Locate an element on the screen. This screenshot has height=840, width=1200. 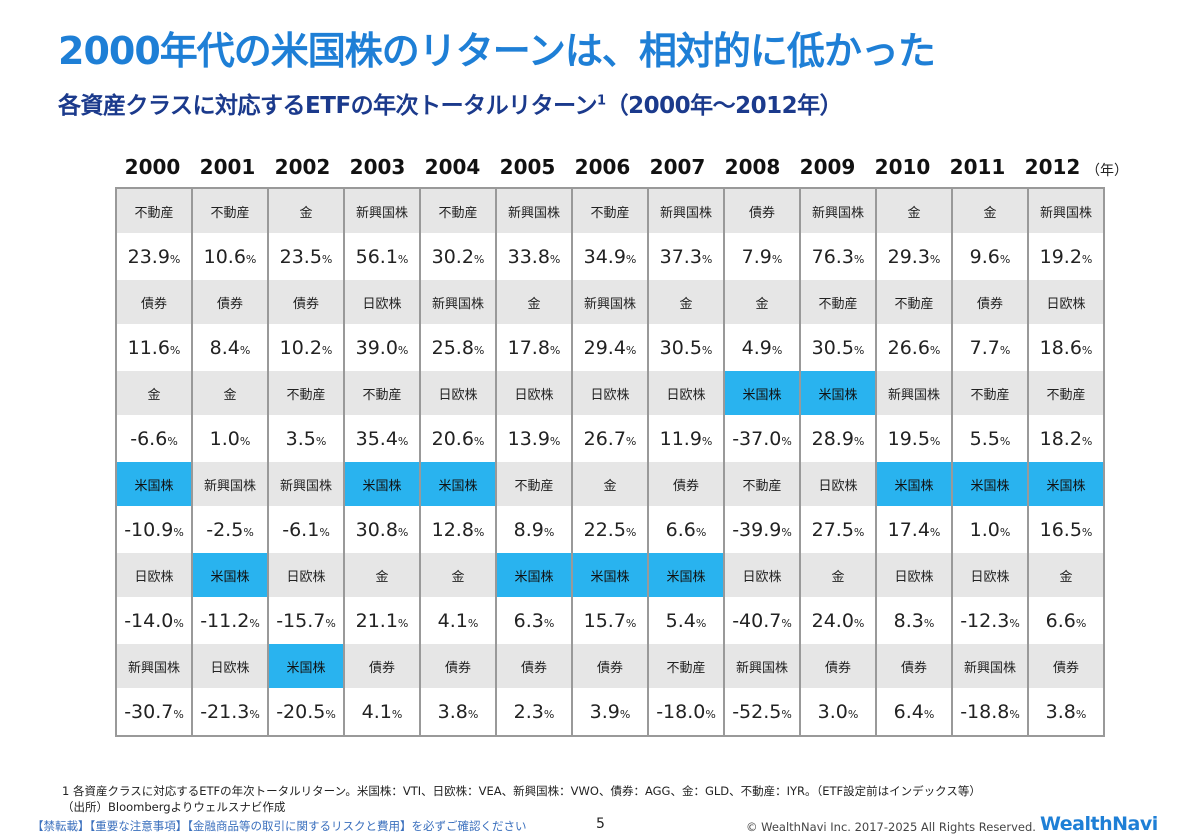
return-value: 37.3 is located at coordinates (680, 257).